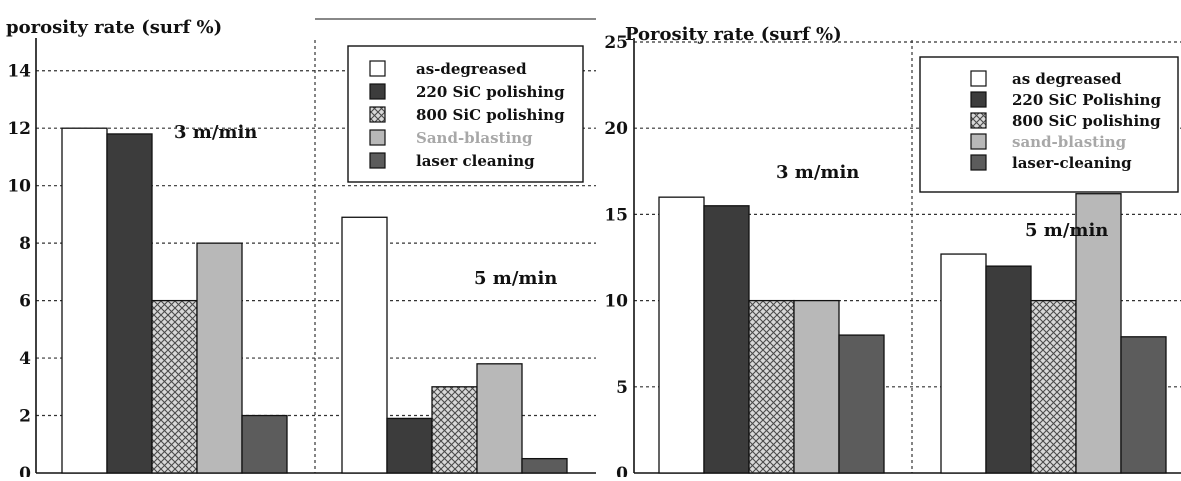 The height and width of the screenshot is (481, 1181). What do you see at coordinates (114, 27) in the screenshot?
I see `y-axis-label: porosity rate (surf %)` at bounding box center [114, 27].